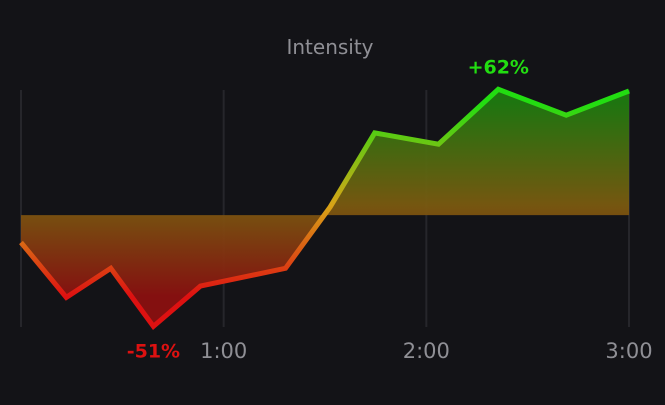  Describe the element at coordinates (223, 351) in the screenshot. I see `x-tick-label: 1:00` at that location.